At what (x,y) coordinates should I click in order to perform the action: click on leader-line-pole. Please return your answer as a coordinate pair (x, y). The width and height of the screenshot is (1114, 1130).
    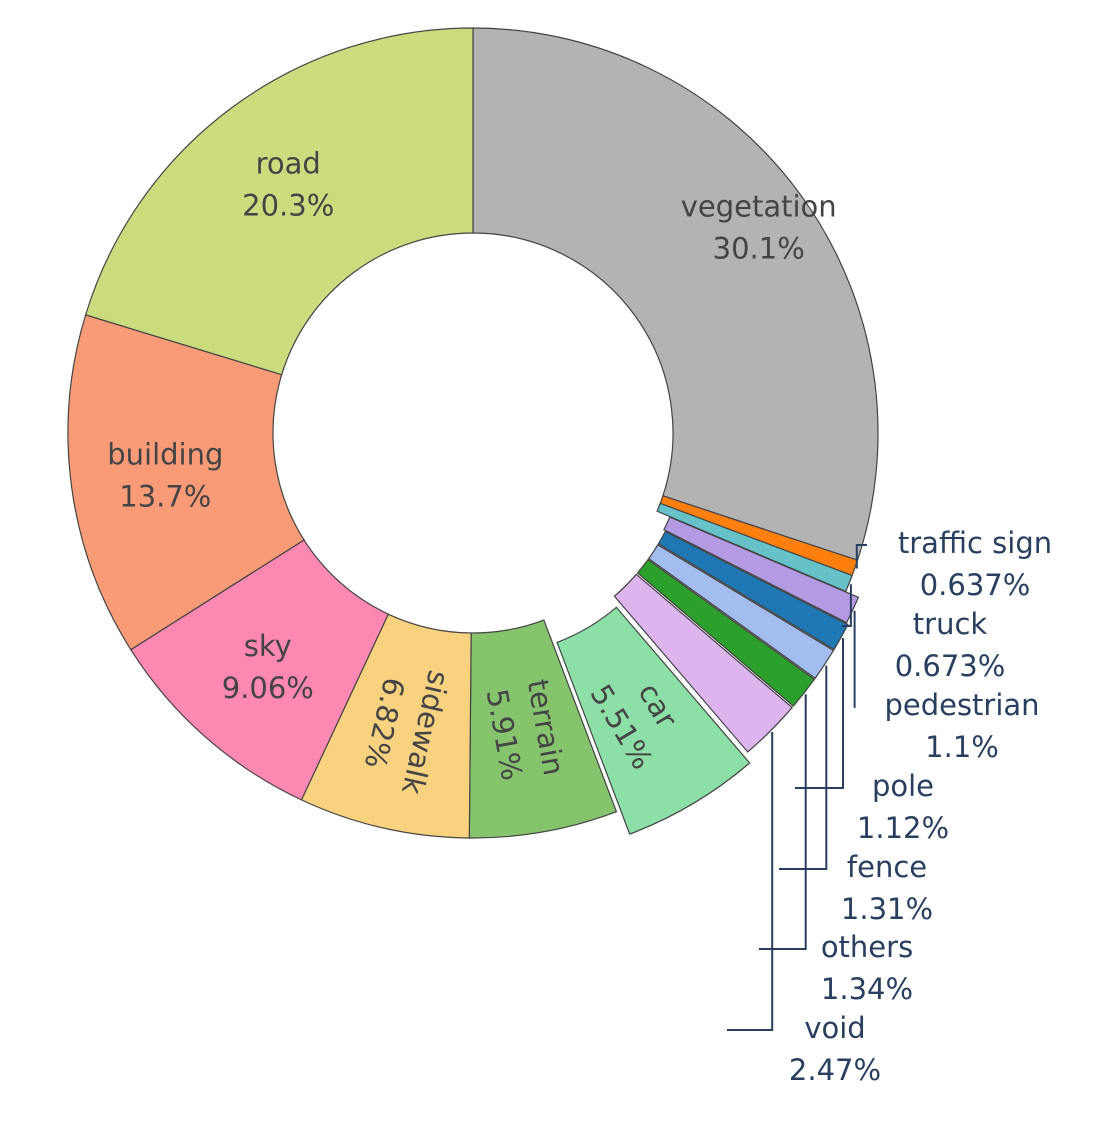
    Looking at the image, I should click on (819, 713).